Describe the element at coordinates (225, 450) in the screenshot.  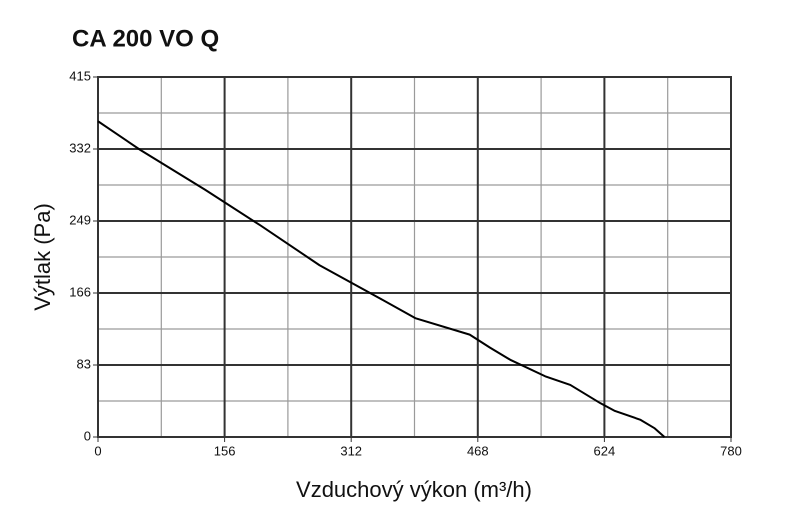
I see `x-tick-label: 156` at that location.